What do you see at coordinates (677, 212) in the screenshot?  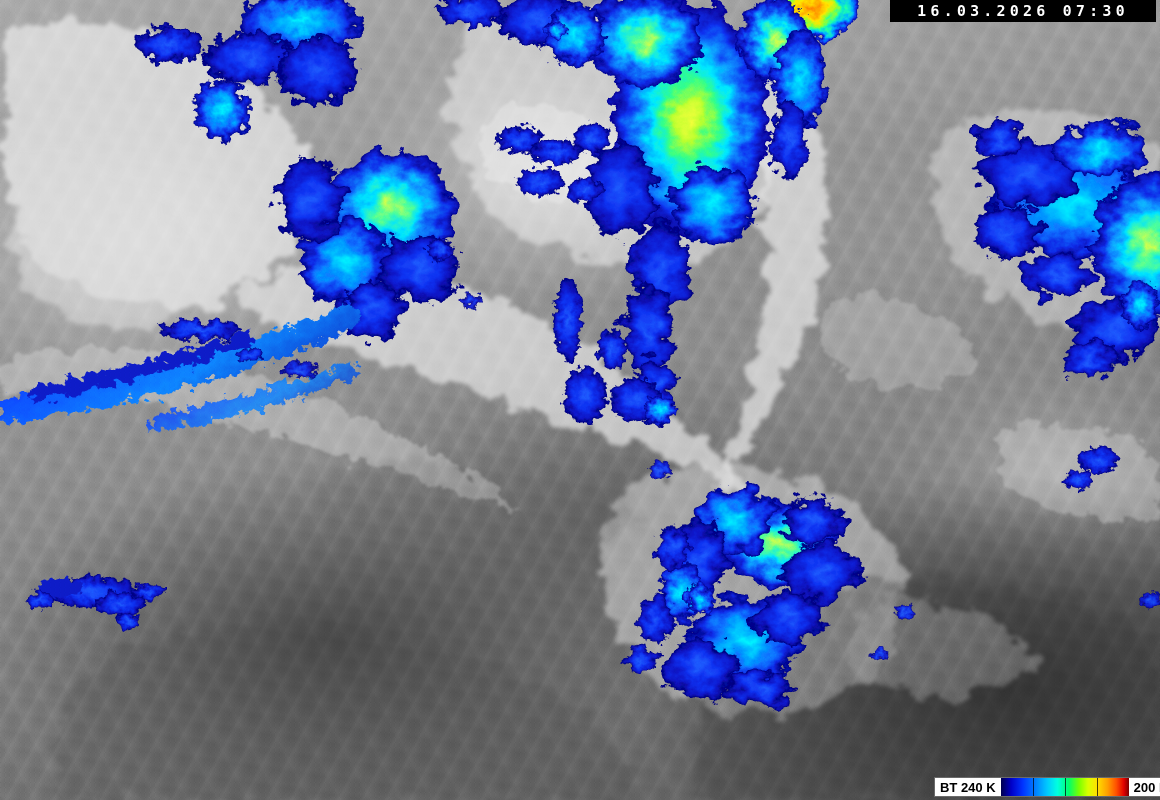 I see `region-north-central-convective-core` at bounding box center [677, 212].